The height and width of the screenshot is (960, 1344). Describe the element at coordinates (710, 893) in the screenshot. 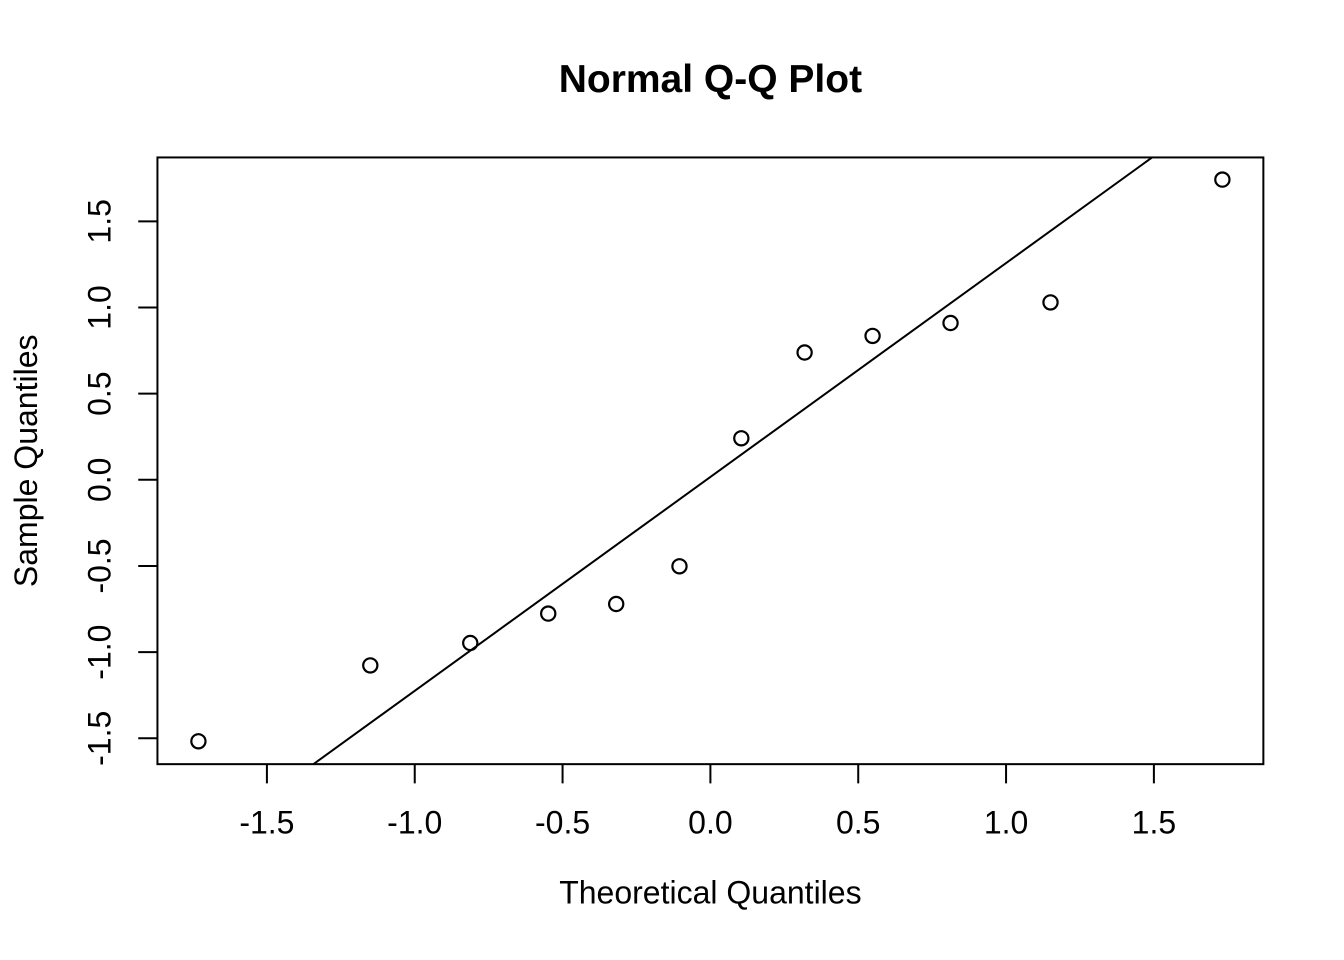

I see `svg-text: Theoretical Quantiles` at that location.